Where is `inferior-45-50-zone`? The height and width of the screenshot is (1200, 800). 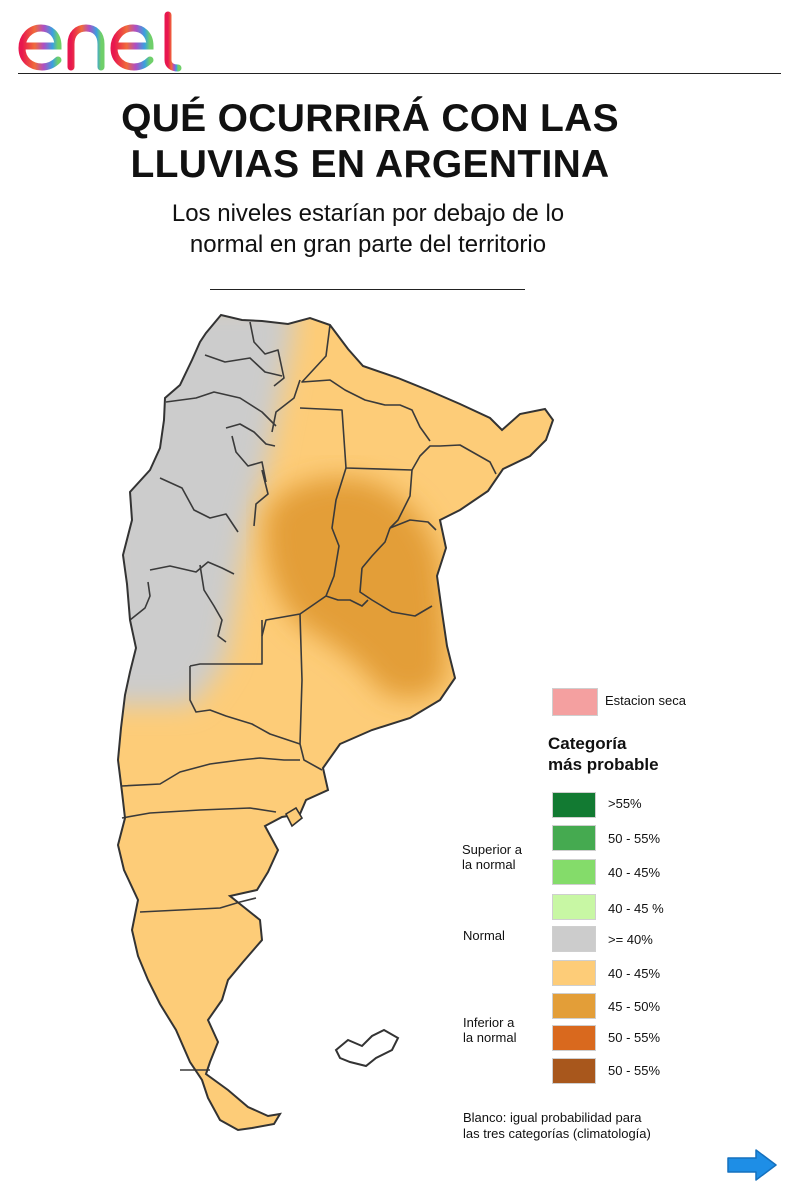 inferior-45-50-zone is located at coordinates (356, 588).